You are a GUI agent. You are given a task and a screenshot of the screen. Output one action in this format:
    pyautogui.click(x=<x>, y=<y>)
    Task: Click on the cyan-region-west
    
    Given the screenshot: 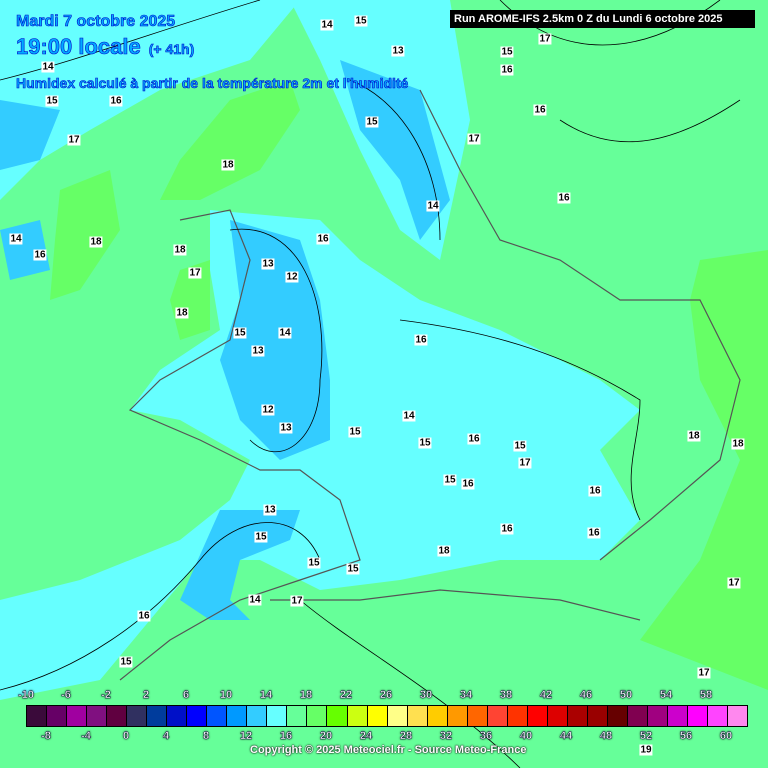 What is the action you would take?
    pyautogui.click(x=150, y=100)
    